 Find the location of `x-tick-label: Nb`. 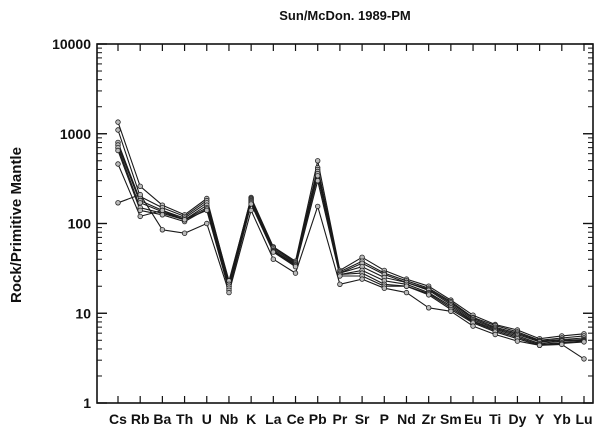

x-tick-label: Nb is located at coordinates (229, 419).